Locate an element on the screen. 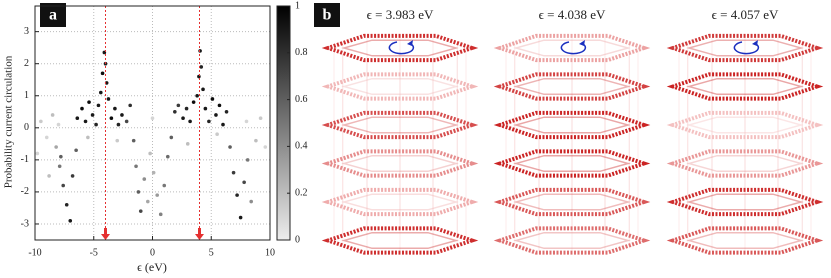 The height and width of the screenshot is (278, 831). panel-title: ϵ = 4.038 eV is located at coordinates (572, 14).